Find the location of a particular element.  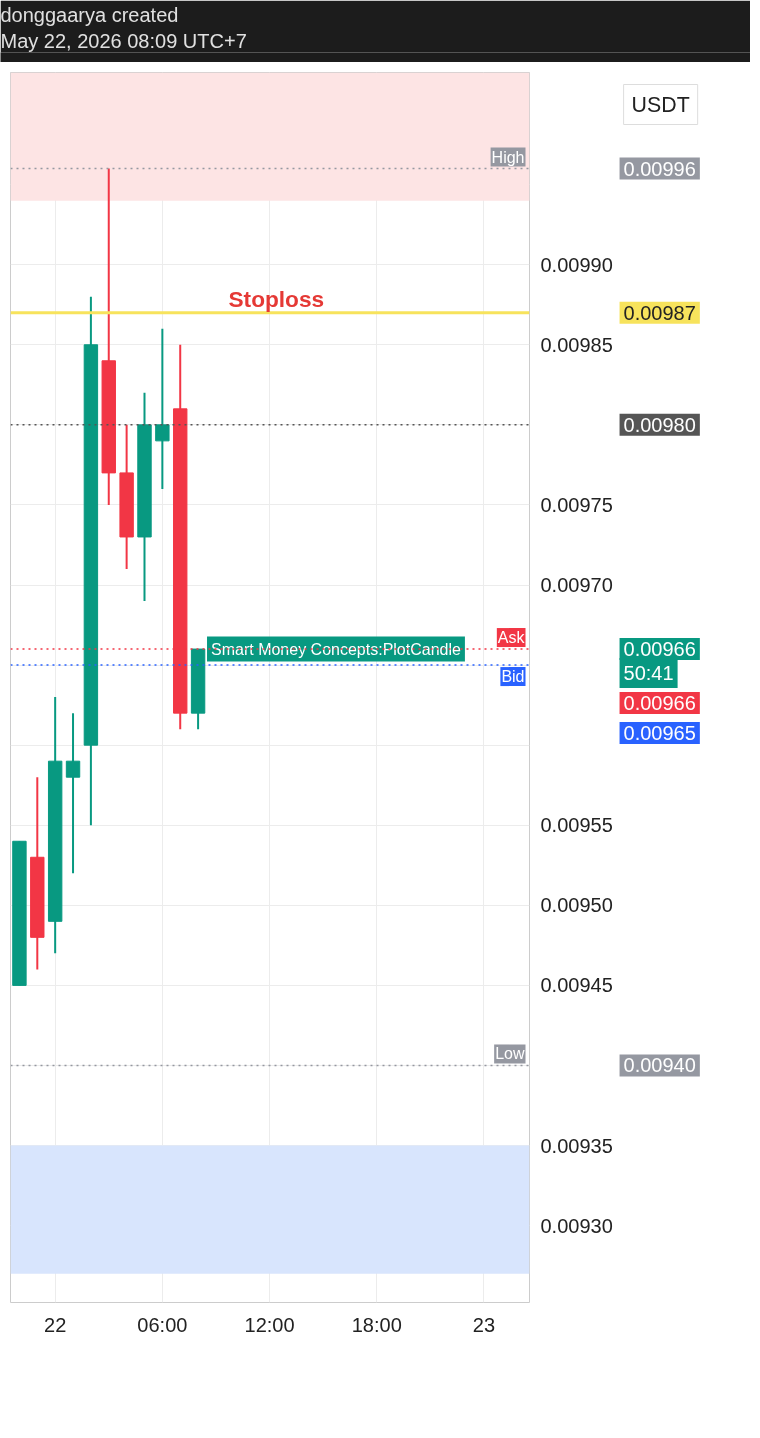

y-tick-label: 0.00930 is located at coordinates (576, 1225).